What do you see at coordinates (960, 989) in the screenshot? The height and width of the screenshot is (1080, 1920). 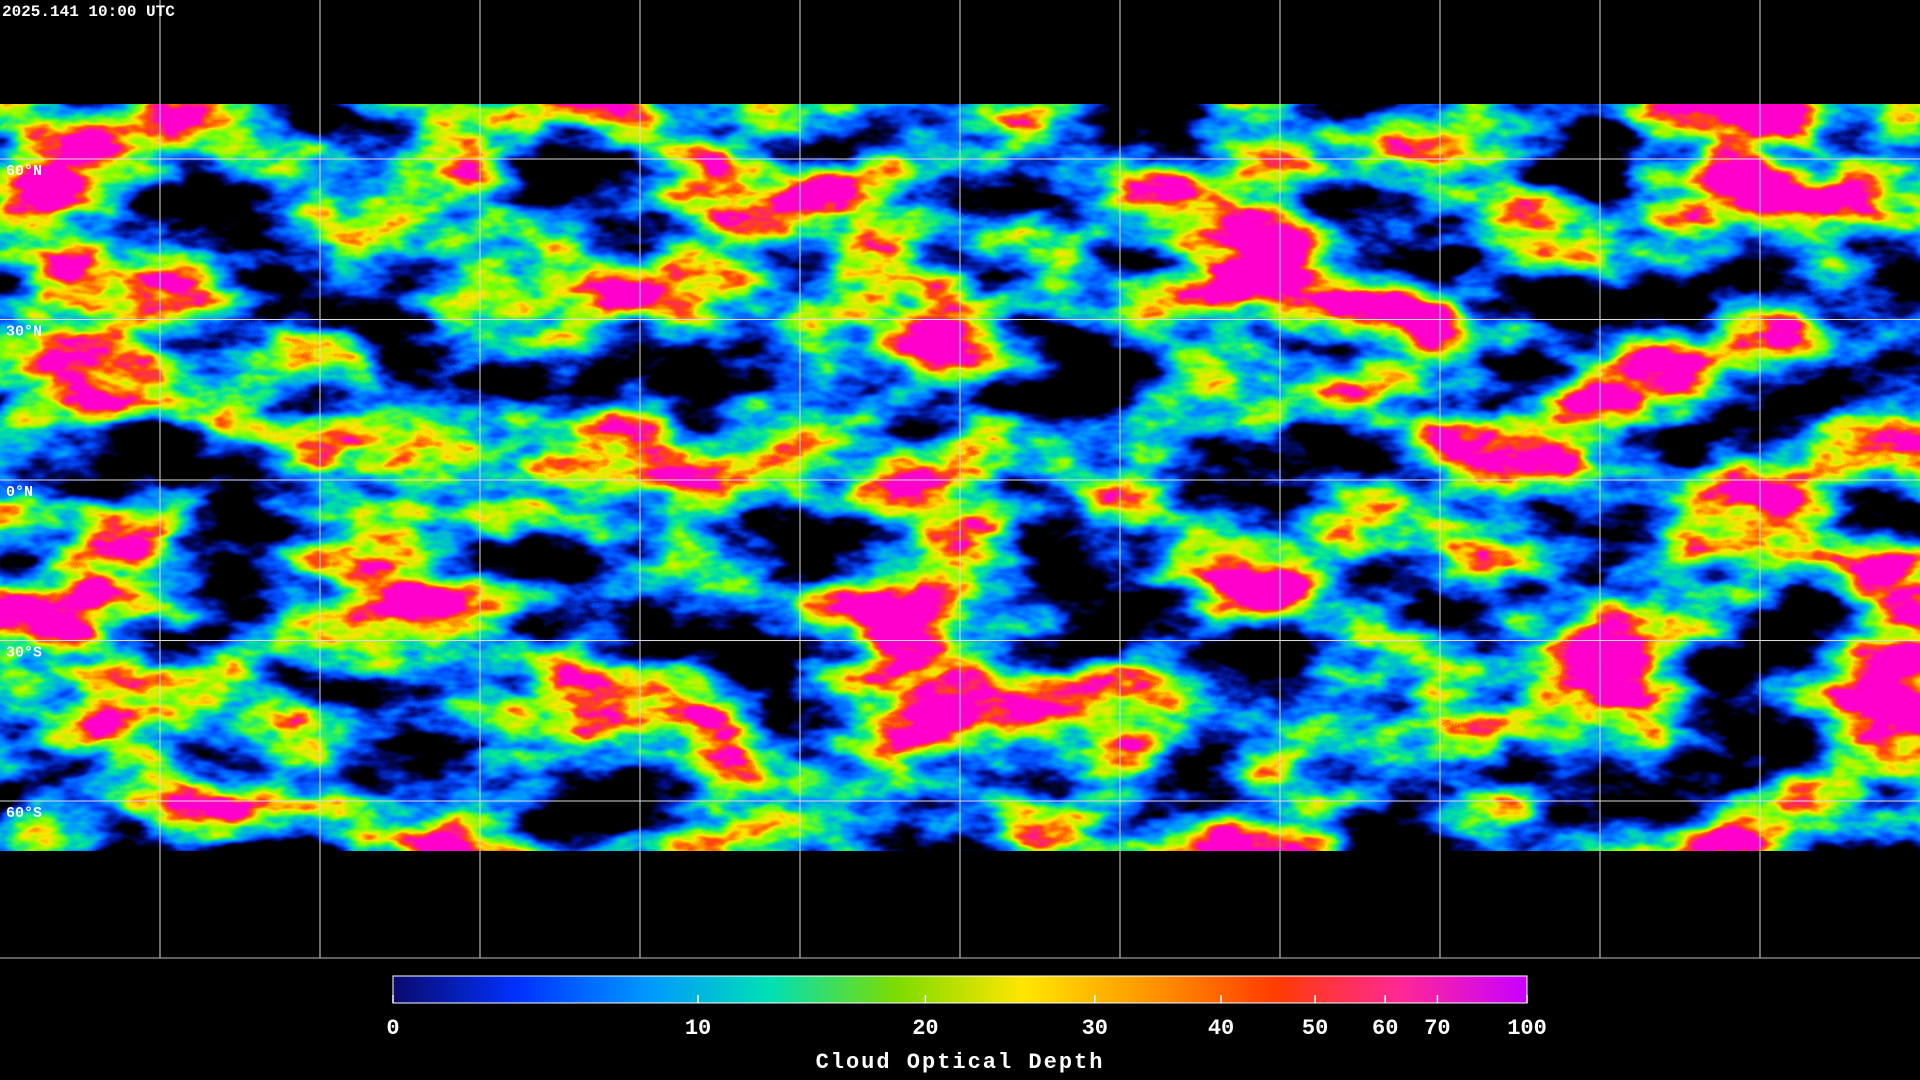 I see `colorbar` at bounding box center [960, 989].